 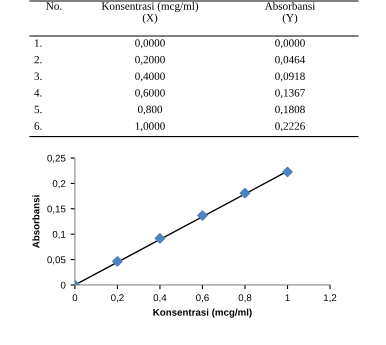 I want to click on y-tick-label: 0,25, so click(x=56, y=158).